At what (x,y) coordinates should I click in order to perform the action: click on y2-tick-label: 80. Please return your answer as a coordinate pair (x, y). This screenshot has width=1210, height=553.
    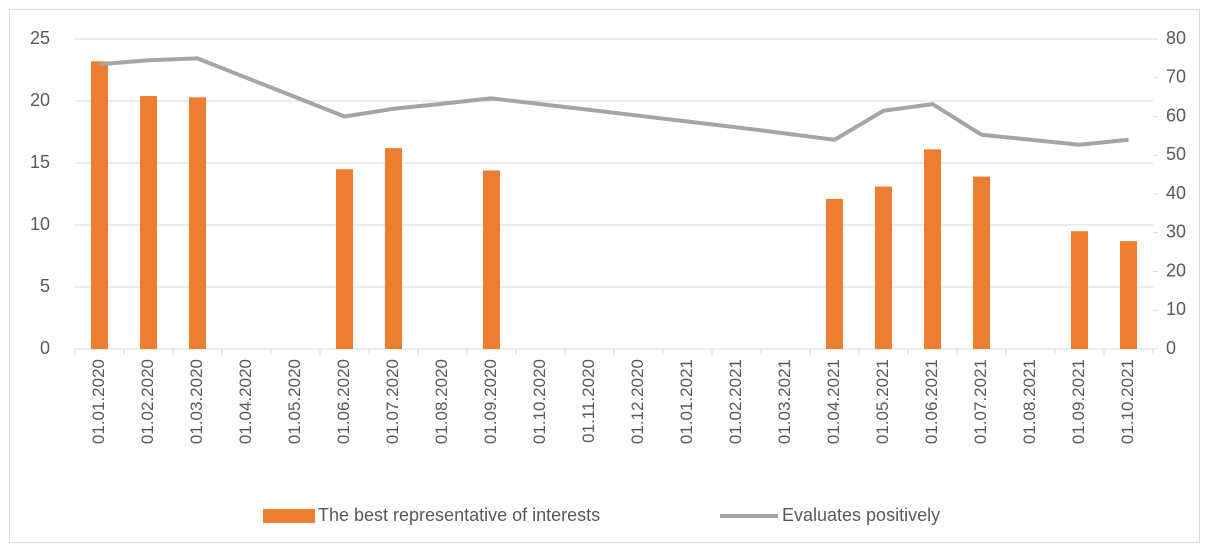
    Looking at the image, I should click on (1176, 38).